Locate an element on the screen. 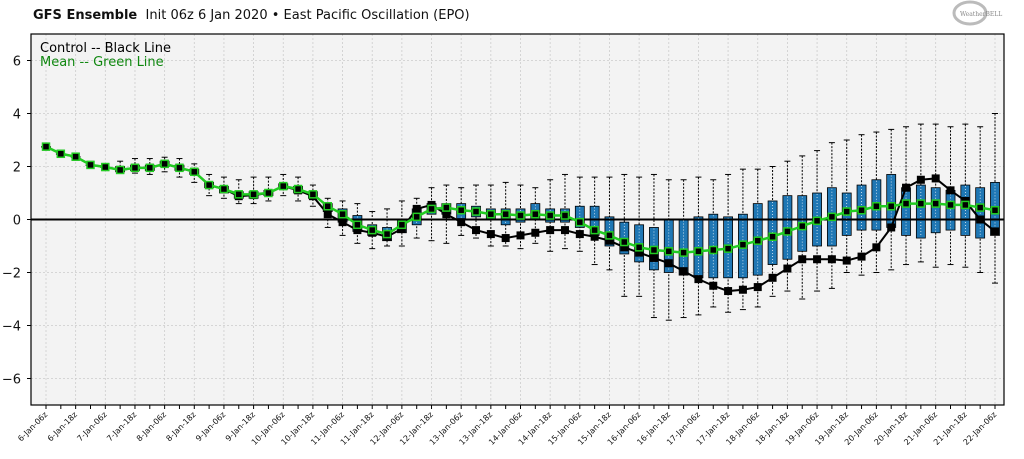  x-tick-label: 7-Jan-18z is located at coordinates (121, 426).